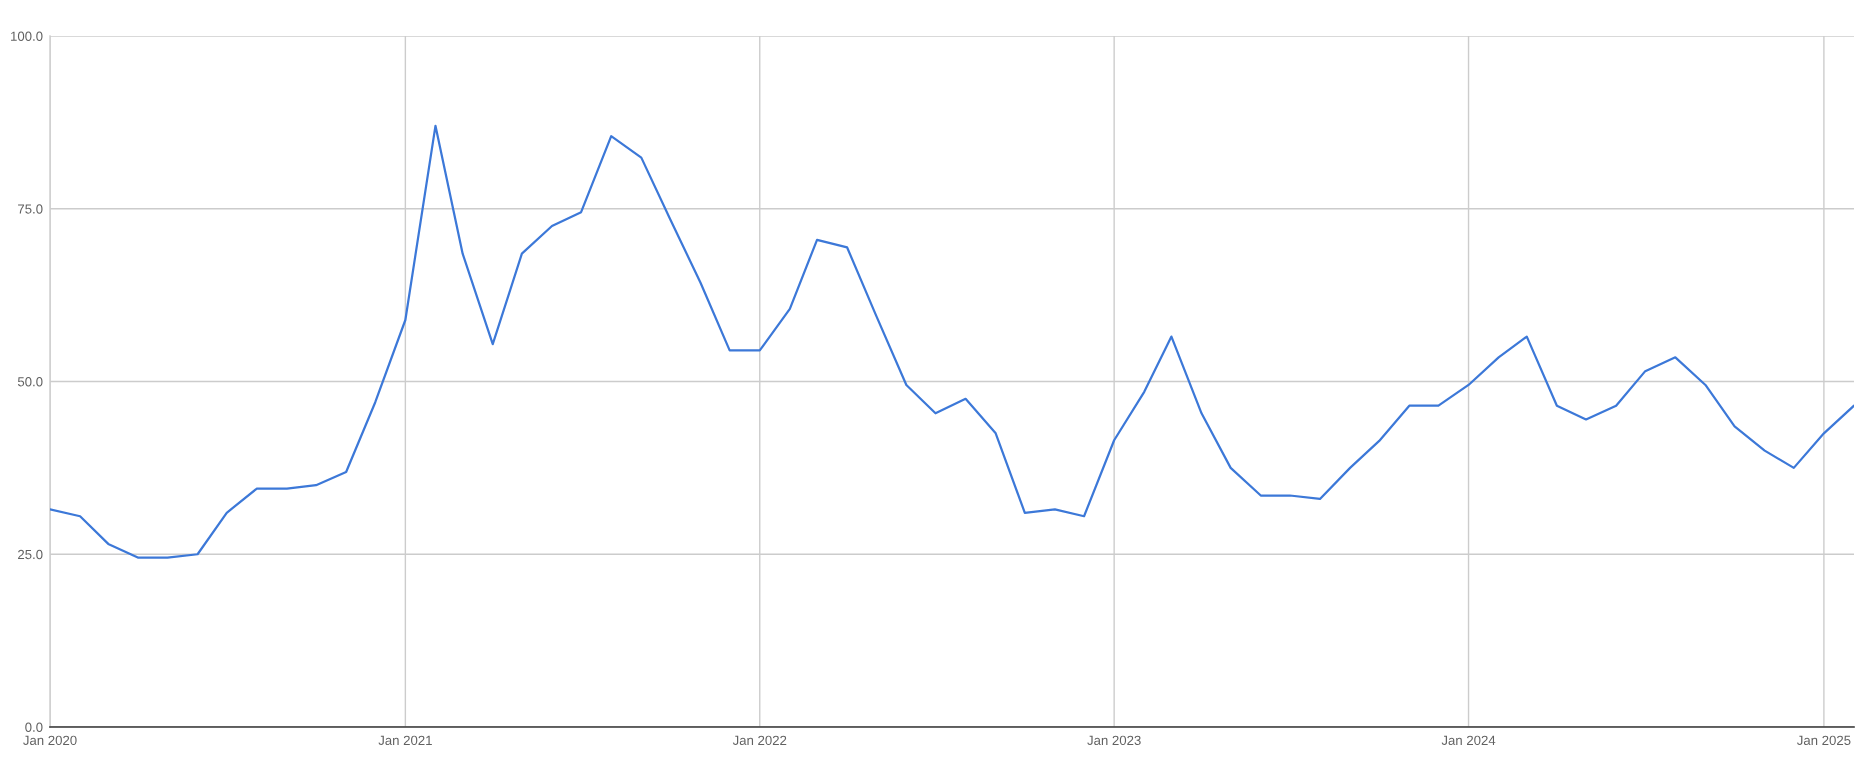  What do you see at coordinates (1823, 740) in the screenshot?
I see `x-tick-label: Jan 2025` at bounding box center [1823, 740].